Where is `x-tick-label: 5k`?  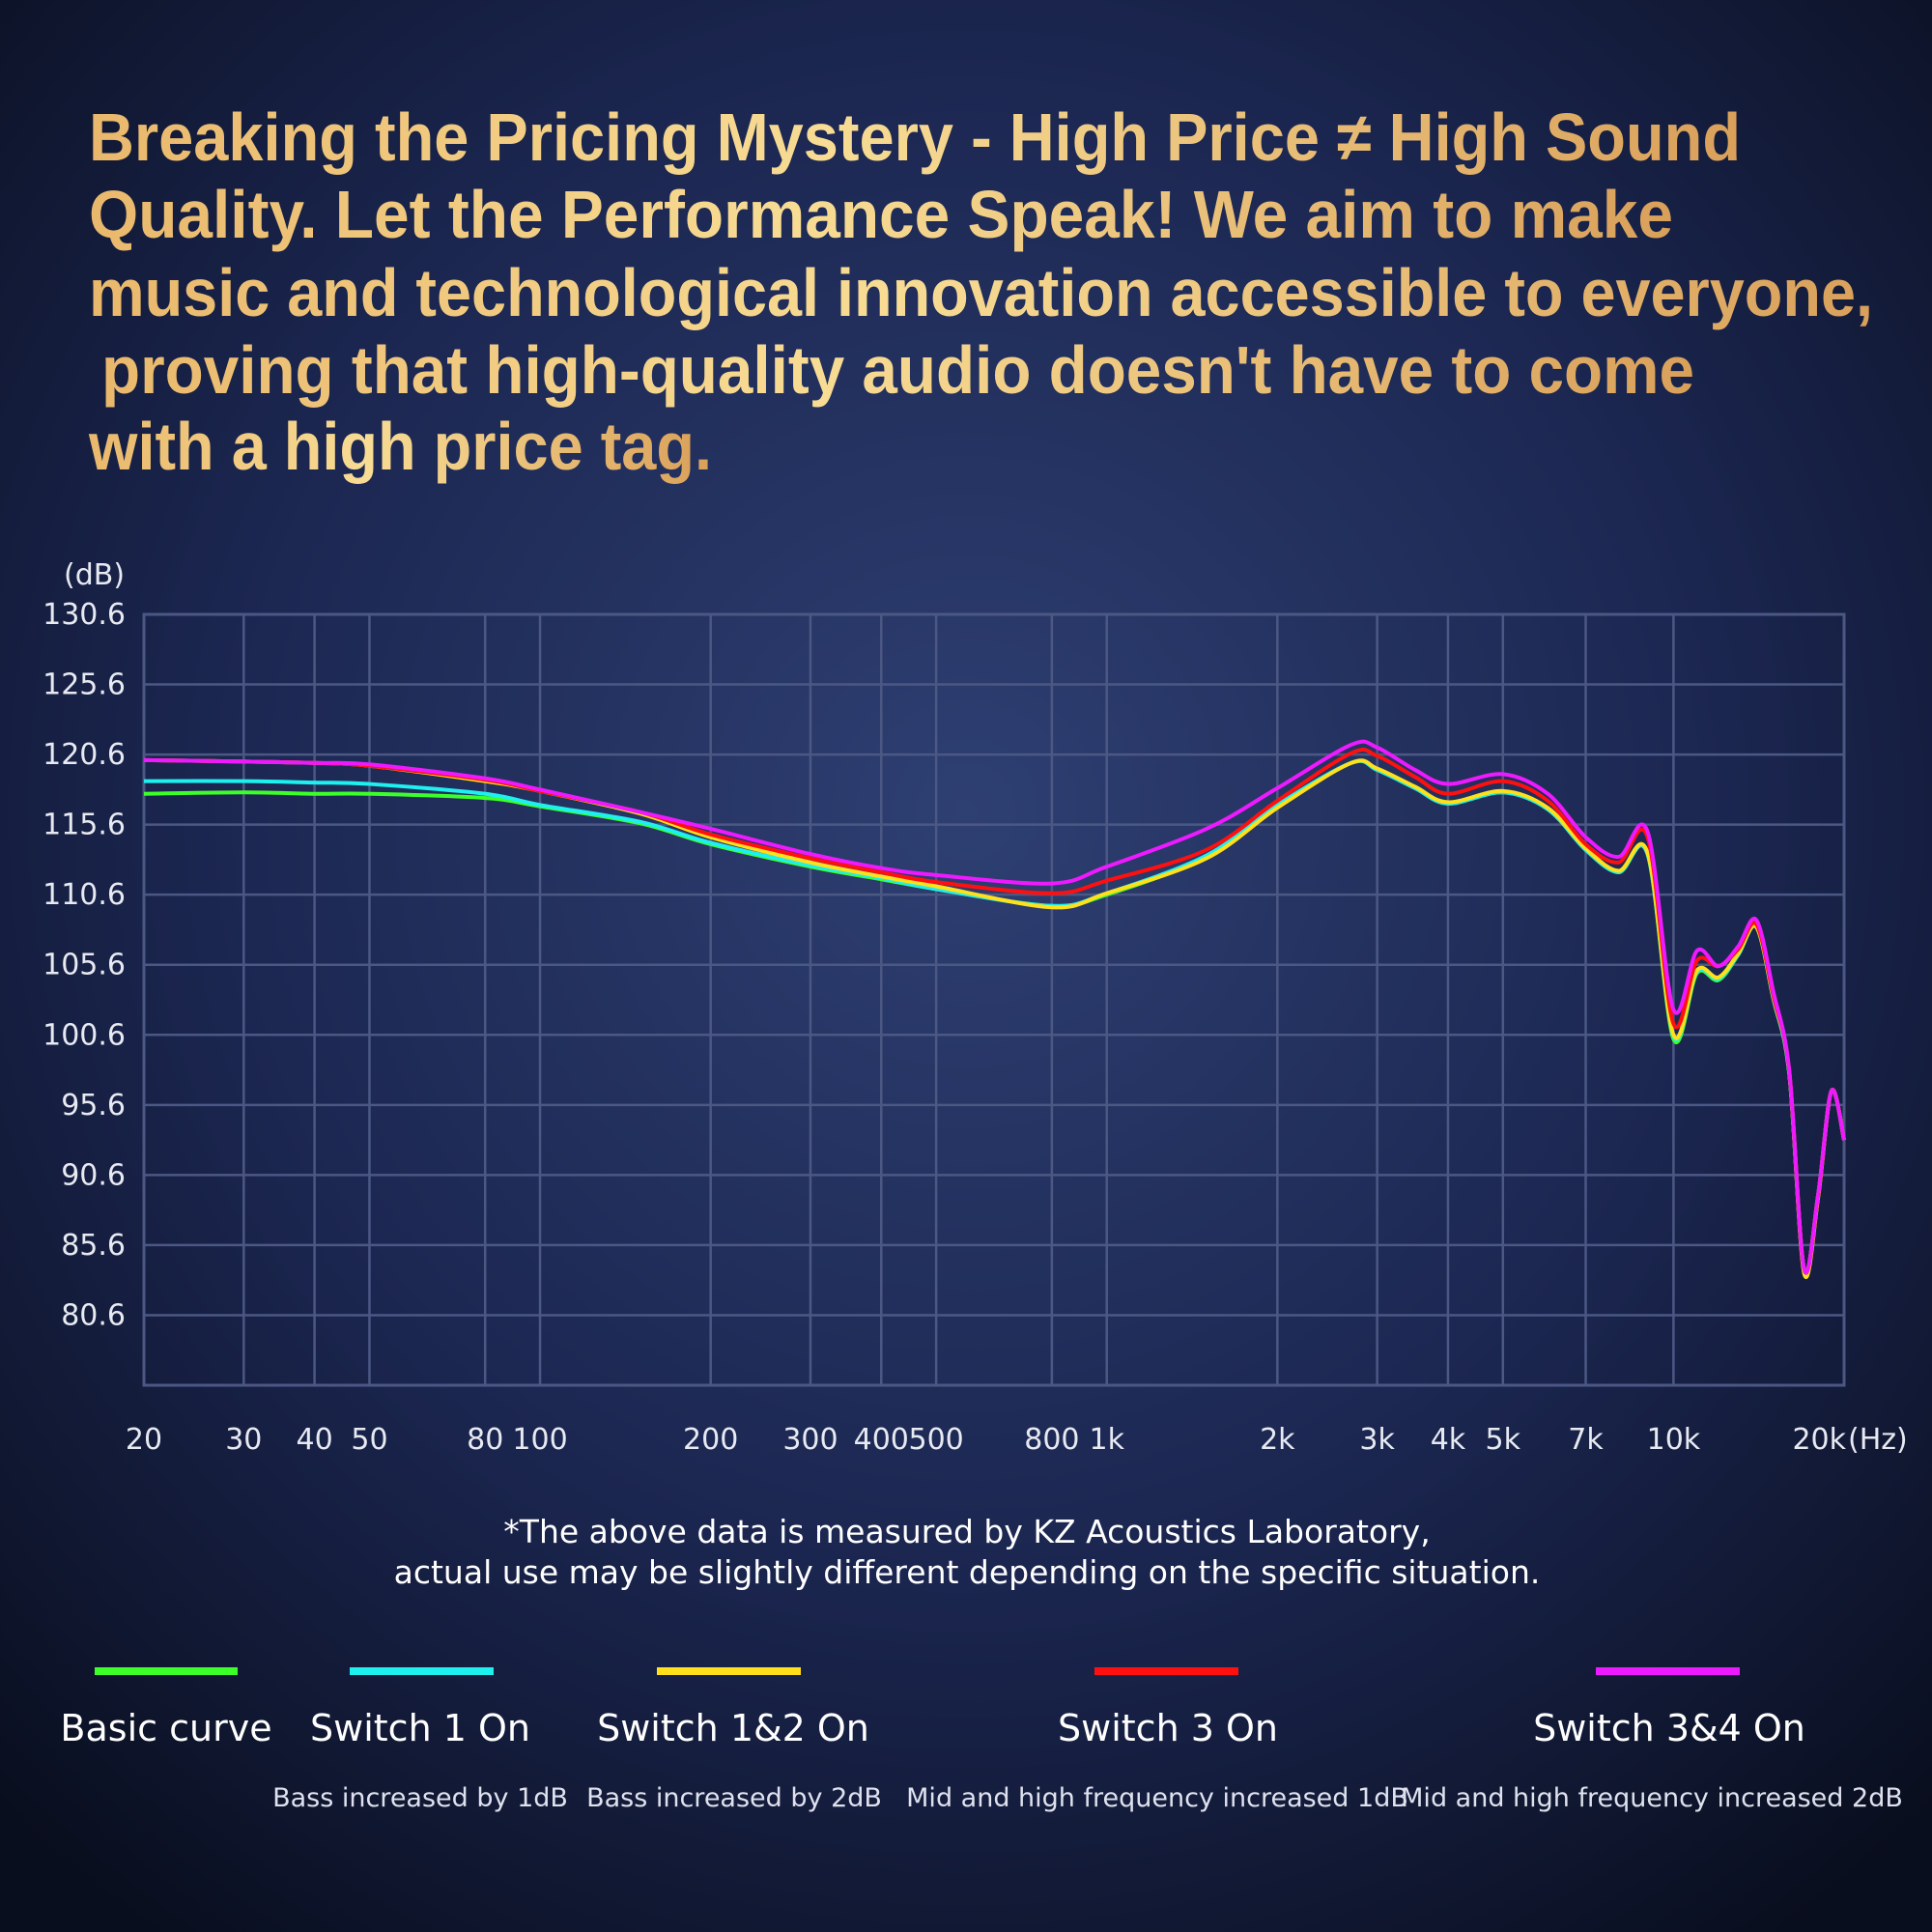 x-tick-label: 5k is located at coordinates (1503, 1440).